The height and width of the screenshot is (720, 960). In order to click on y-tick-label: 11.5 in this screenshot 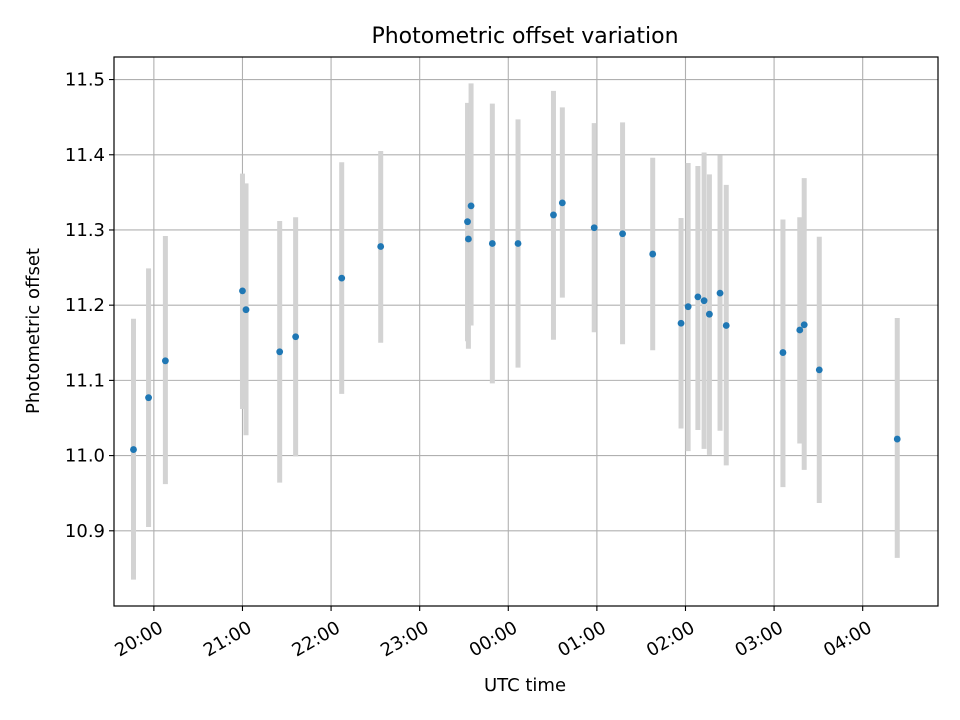, I will do `click(85, 80)`.